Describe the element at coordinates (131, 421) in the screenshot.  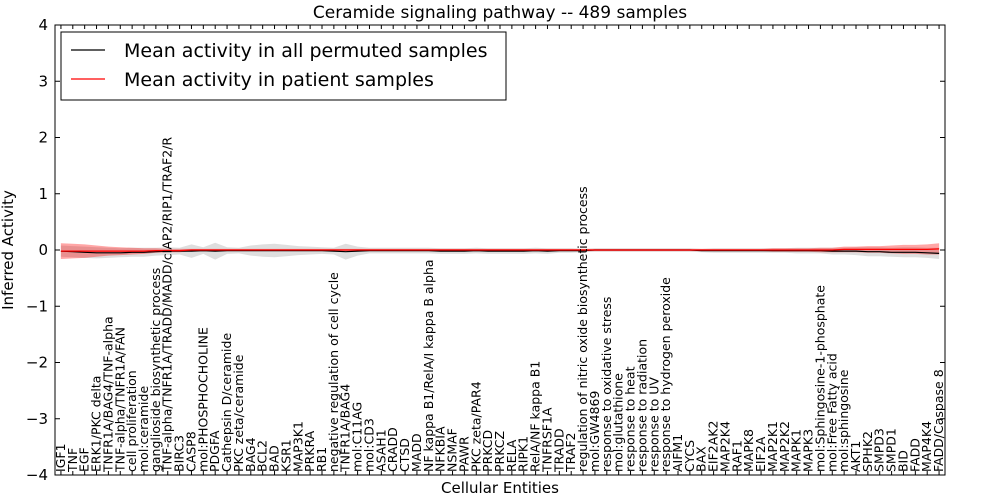
I see `x-tick-label: cell proliferation` at that location.